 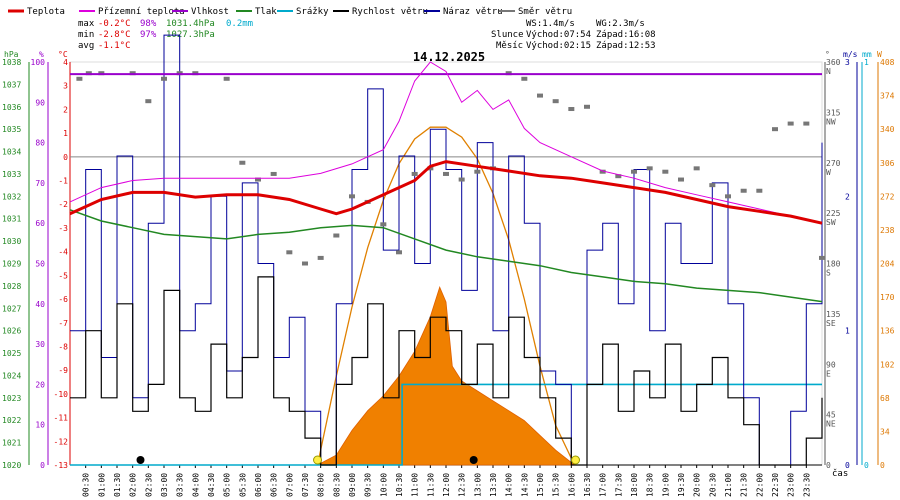 What do you see at coordinates (887, 96) in the screenshot?
I see `tick-label-solar: 374` at bounding box center [887, 96].